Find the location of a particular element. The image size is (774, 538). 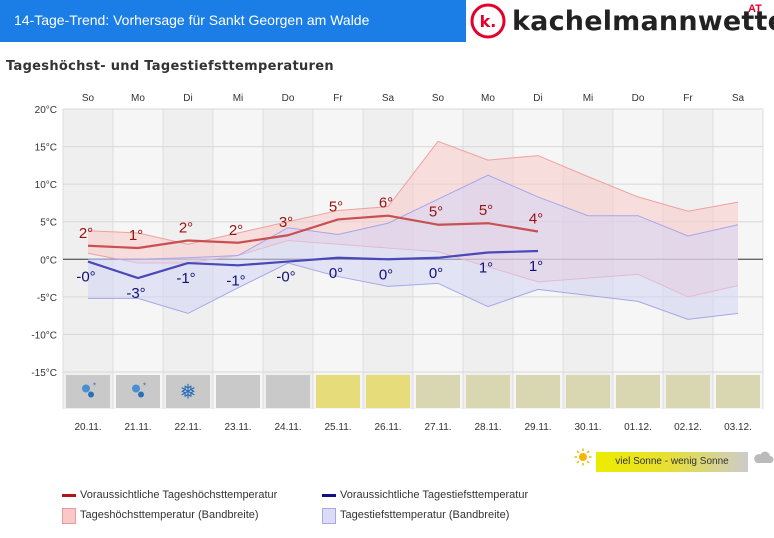

y-tick-label: -5°C is located at coordinates (47, 298).